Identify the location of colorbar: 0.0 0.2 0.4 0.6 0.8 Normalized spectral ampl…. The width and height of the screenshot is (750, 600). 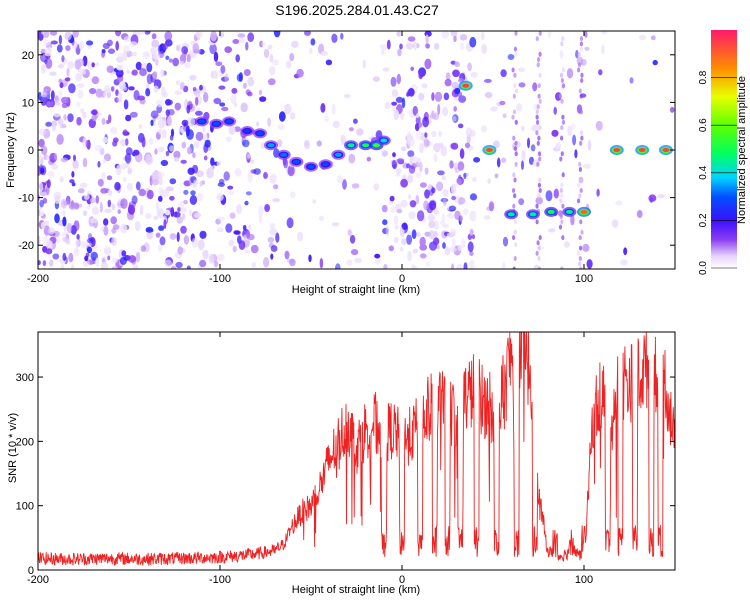
(723, 152).